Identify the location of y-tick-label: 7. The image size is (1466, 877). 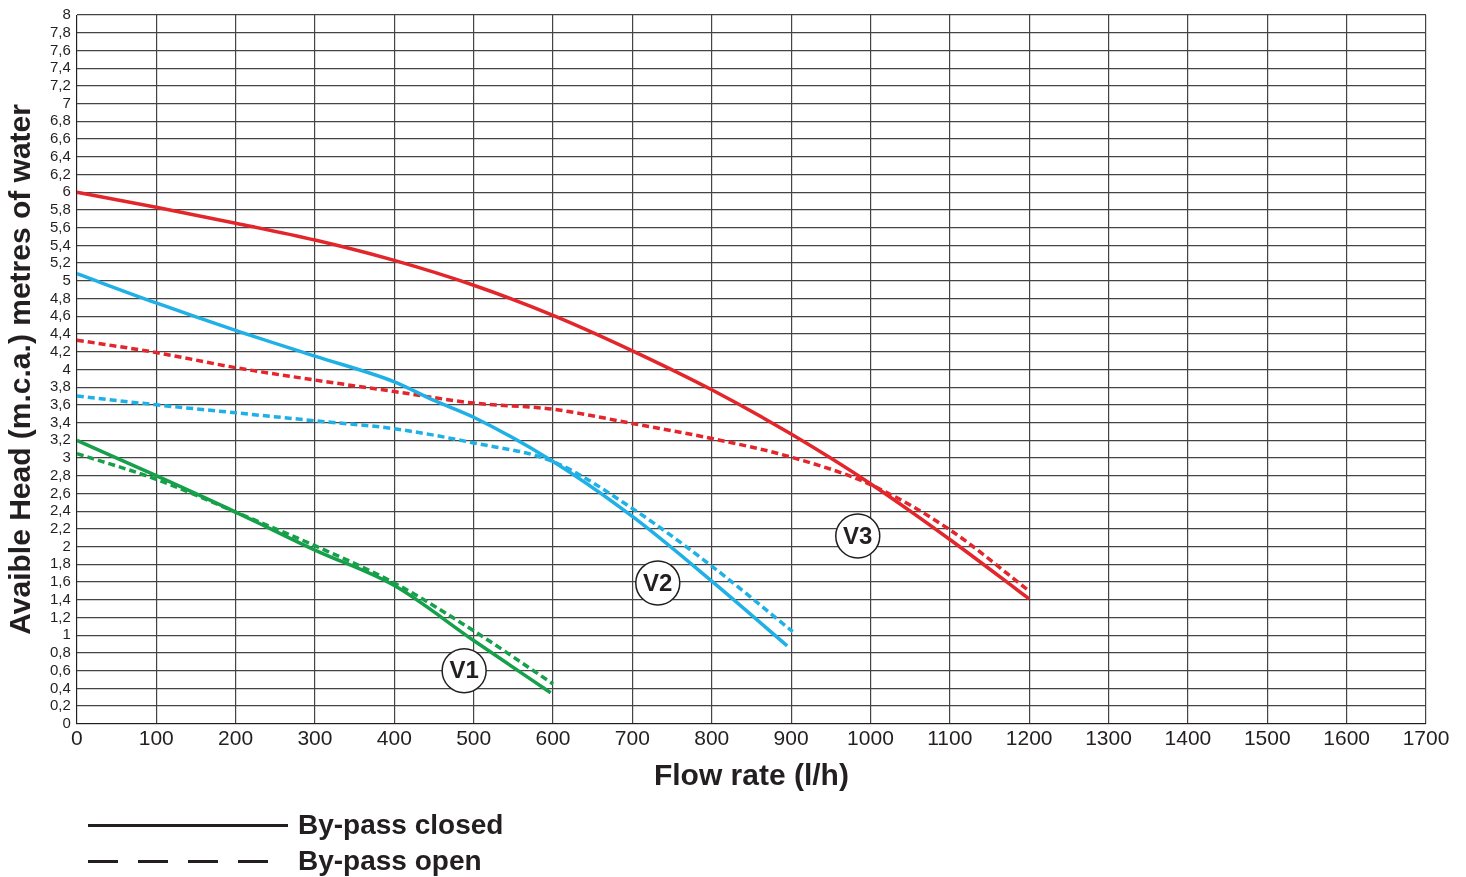
(66, 102).